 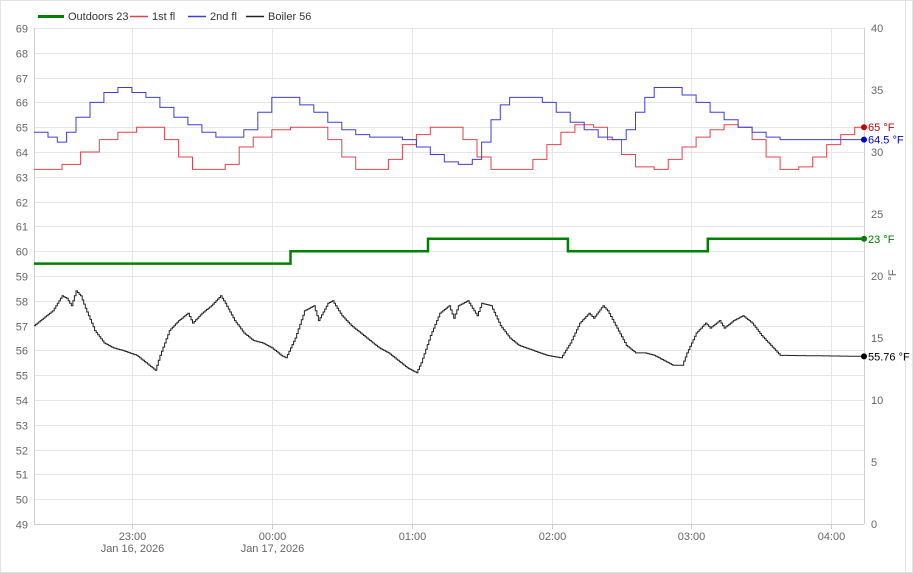 What do you see at coordinates (22, 80) in the screenshot?
I see `y-left-tick-label: 67` at bounding box center [22, 80].